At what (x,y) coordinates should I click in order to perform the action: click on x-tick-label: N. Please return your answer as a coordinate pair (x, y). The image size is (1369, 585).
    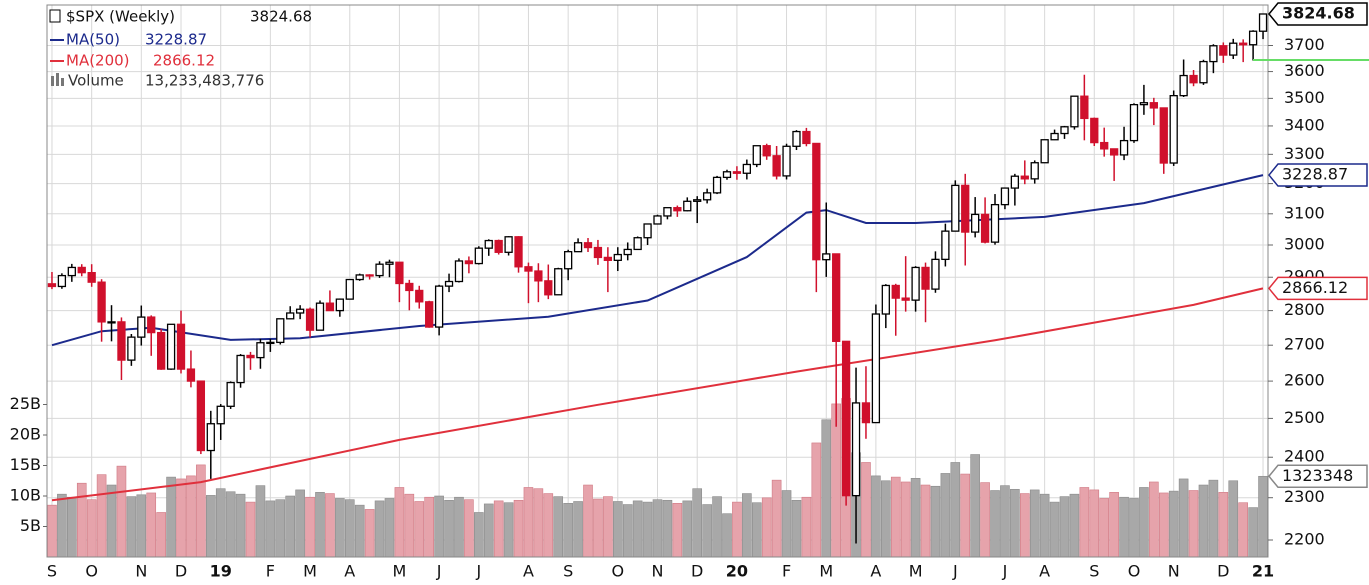
    Looking at the image, I should click on (658, 571).